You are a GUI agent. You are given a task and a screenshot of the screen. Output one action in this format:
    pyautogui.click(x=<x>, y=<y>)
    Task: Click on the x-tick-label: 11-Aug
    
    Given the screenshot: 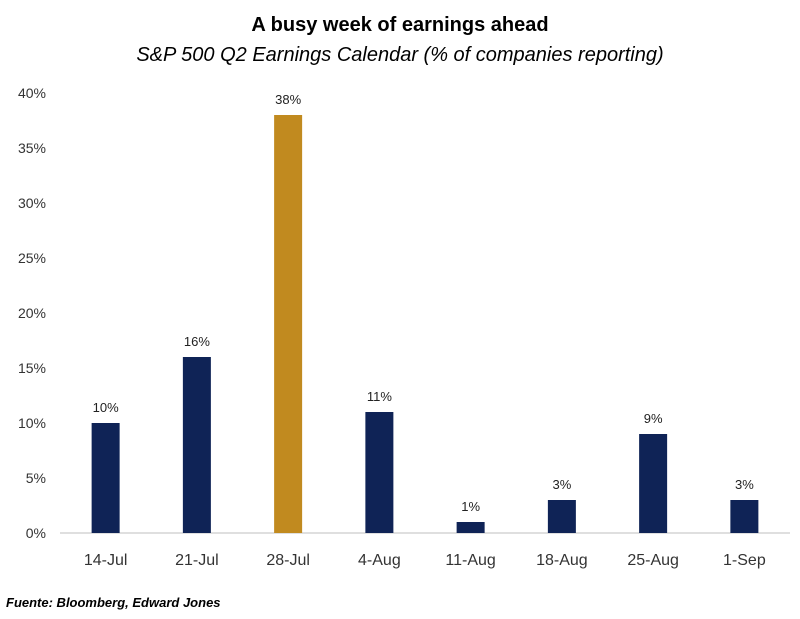 What is the action you would take?
    pyautogui.click(x=470, y=560)
    